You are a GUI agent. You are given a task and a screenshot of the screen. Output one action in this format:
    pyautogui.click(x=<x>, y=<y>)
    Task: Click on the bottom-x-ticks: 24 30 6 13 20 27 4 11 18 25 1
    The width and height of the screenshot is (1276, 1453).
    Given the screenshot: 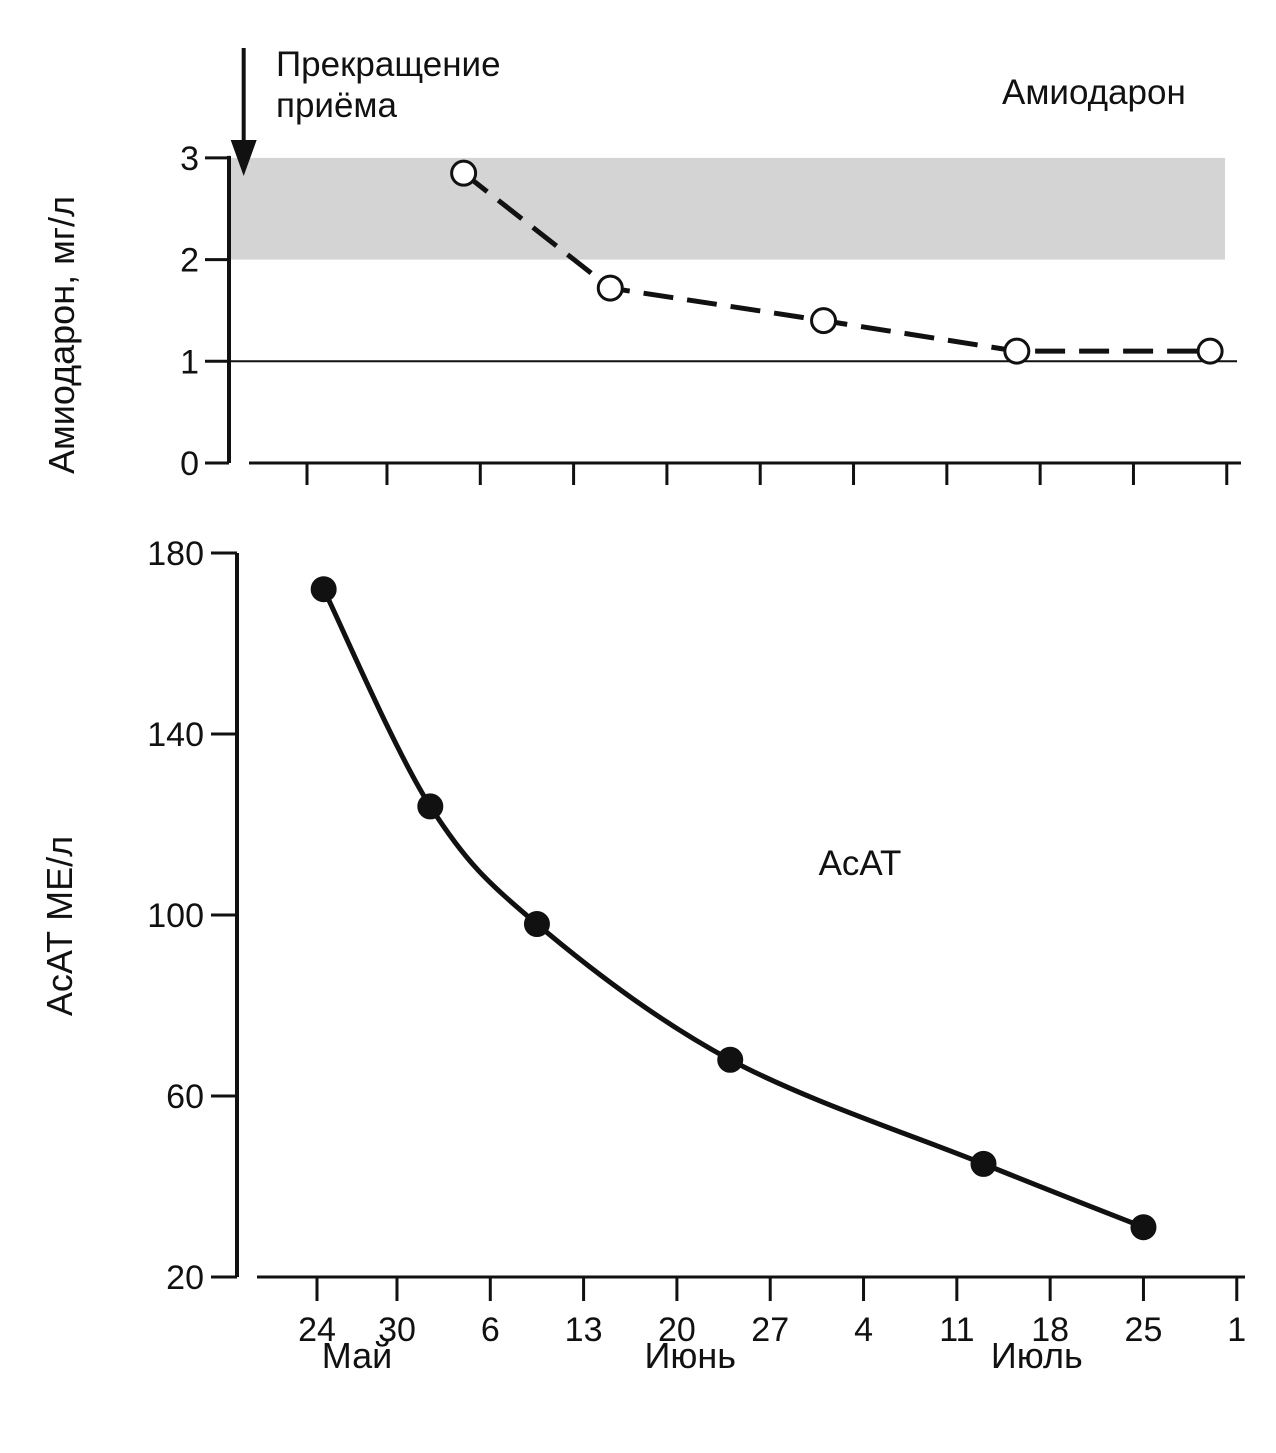 What is the action you would take?
    pyautogui.click(x=772, y=1313)
    